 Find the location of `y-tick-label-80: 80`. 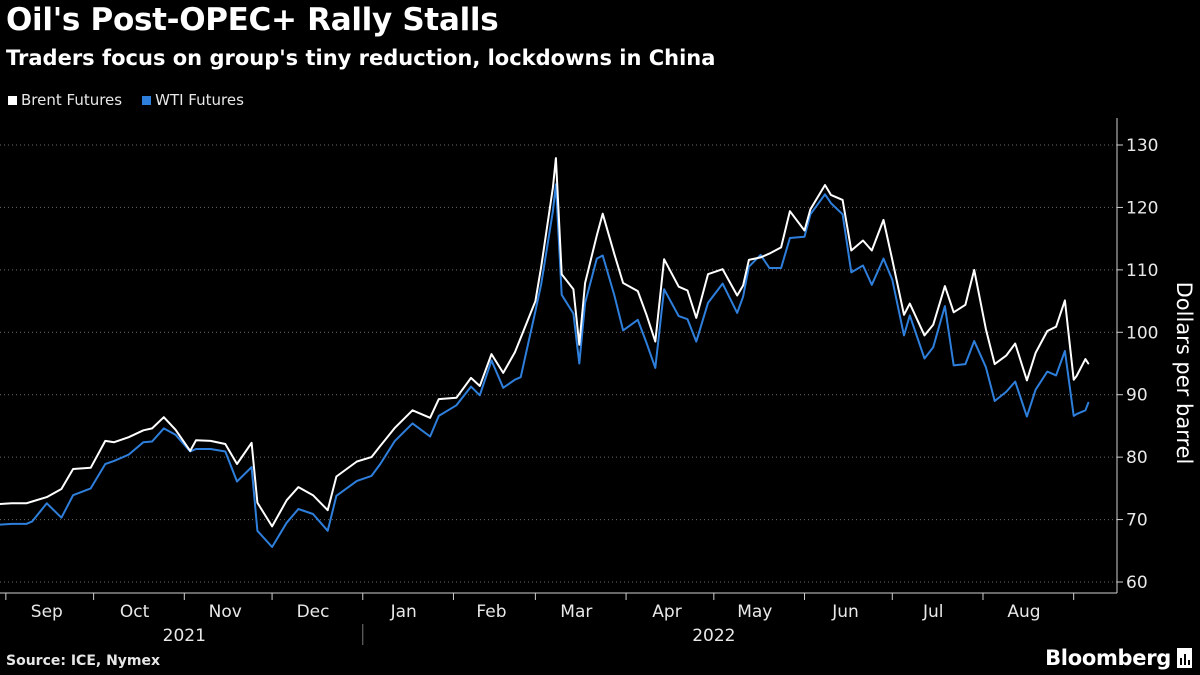

y-tick-label-80: 80 is located at coordinates (1137, 458).